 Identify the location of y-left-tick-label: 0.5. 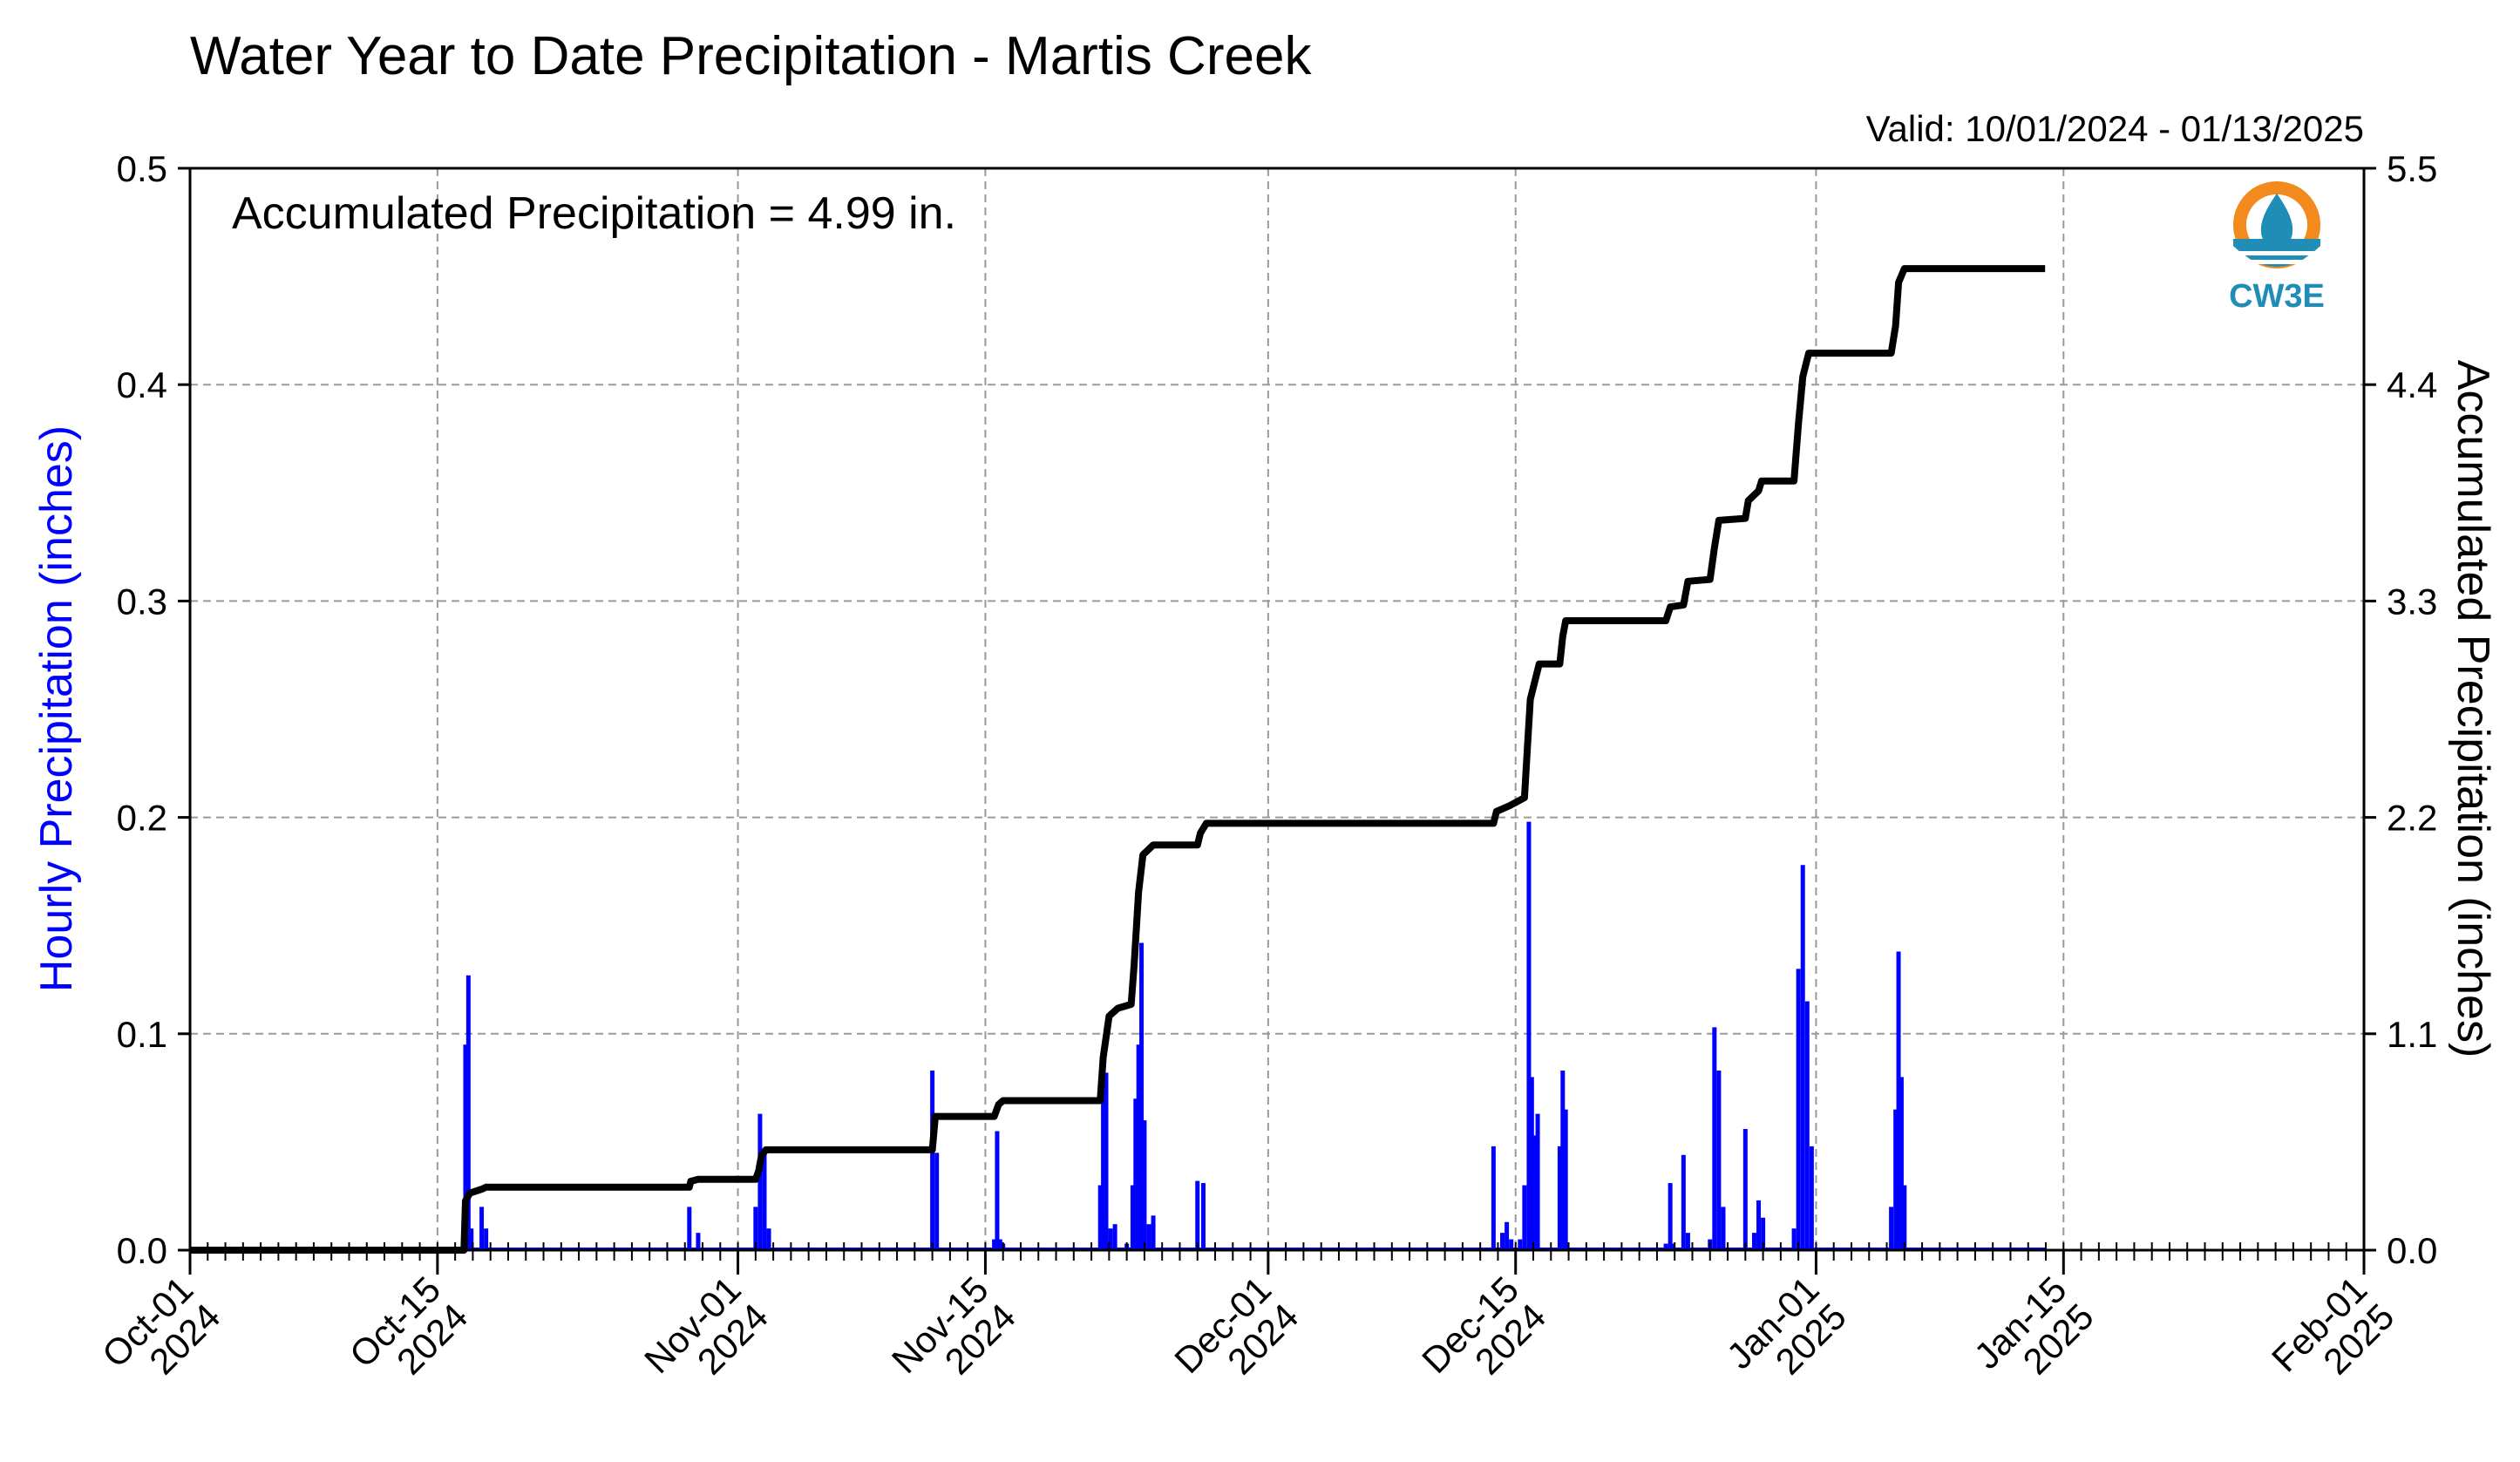
(142, 168).